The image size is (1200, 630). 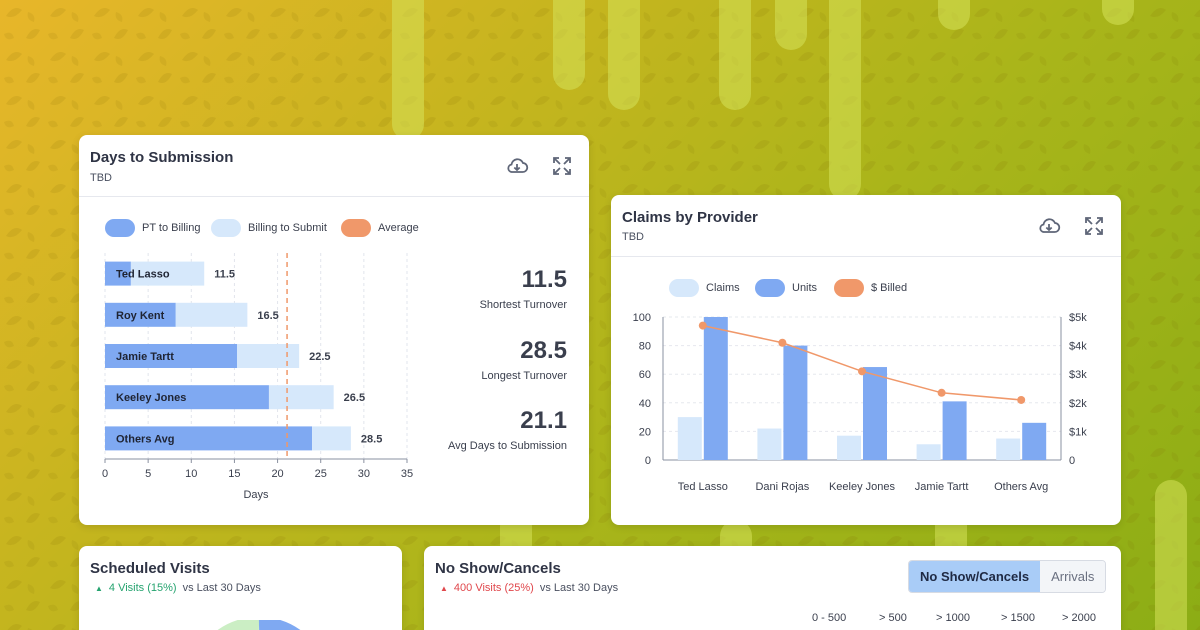 I want to click on x-tick-label: Keeley Jones, so click(x=862, y=487).